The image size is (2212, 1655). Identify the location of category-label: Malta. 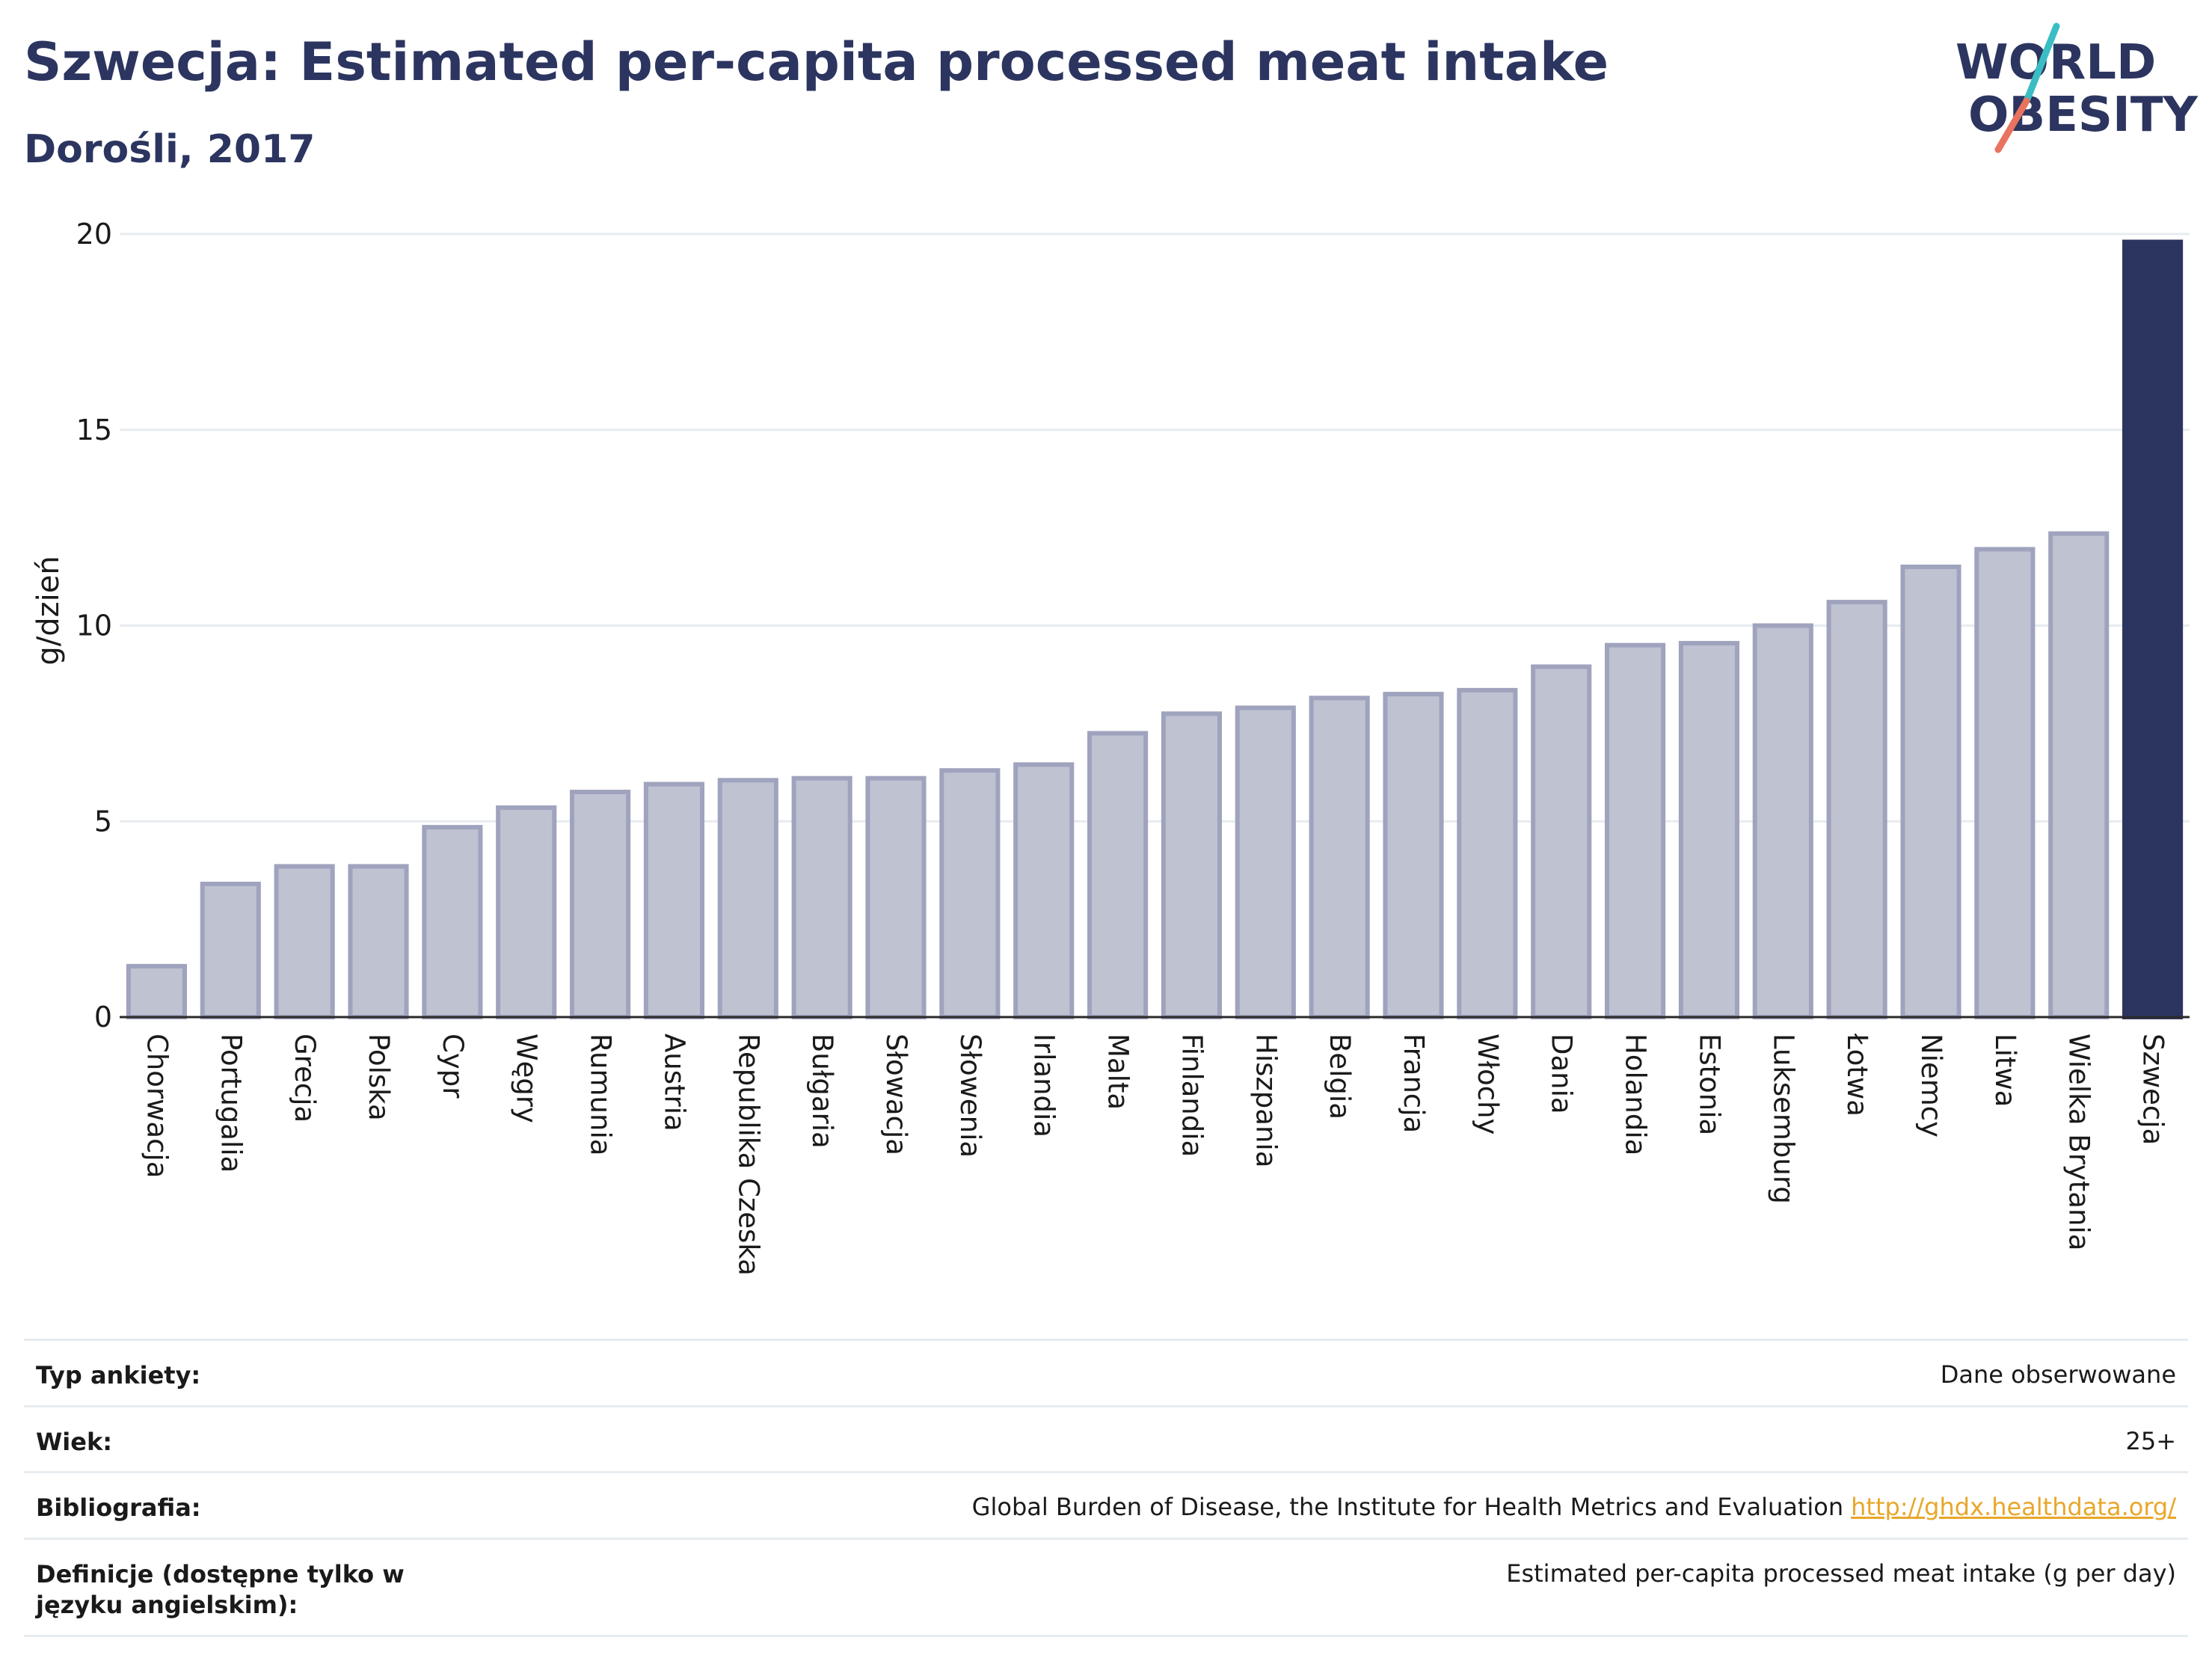
(1118, 1072).